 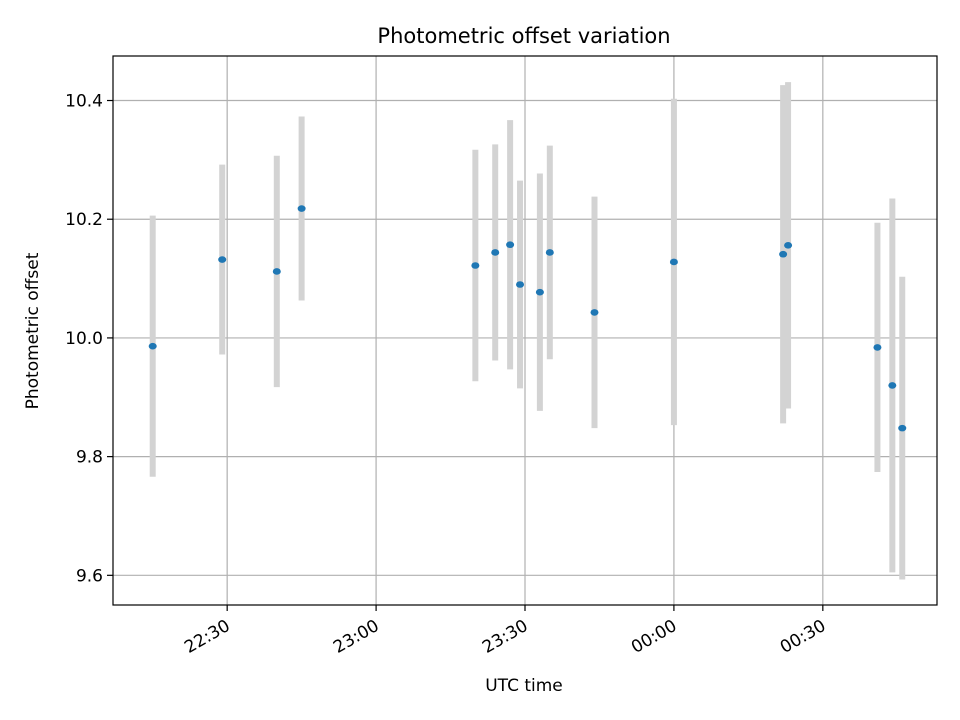 I want to click on x-tick-label: 00:00, so click(x=654, y=637).